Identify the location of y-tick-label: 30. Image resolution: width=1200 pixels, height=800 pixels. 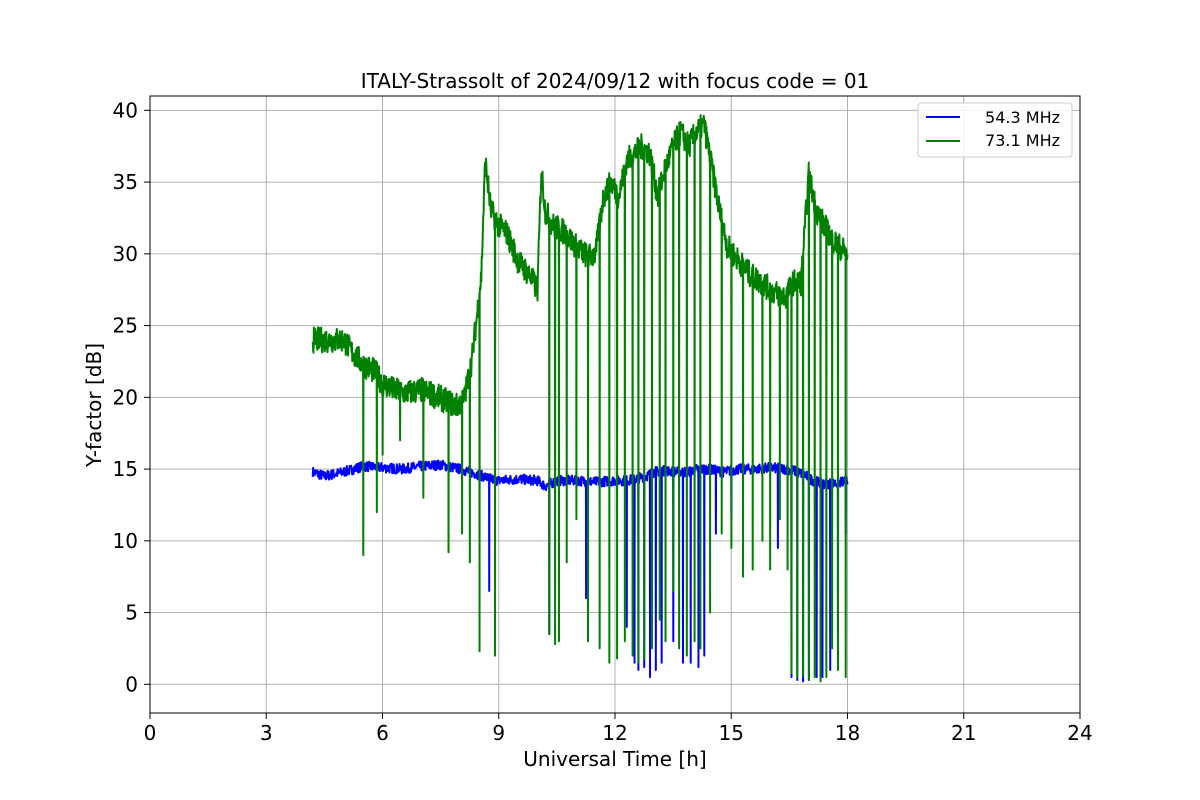
(125, 254).